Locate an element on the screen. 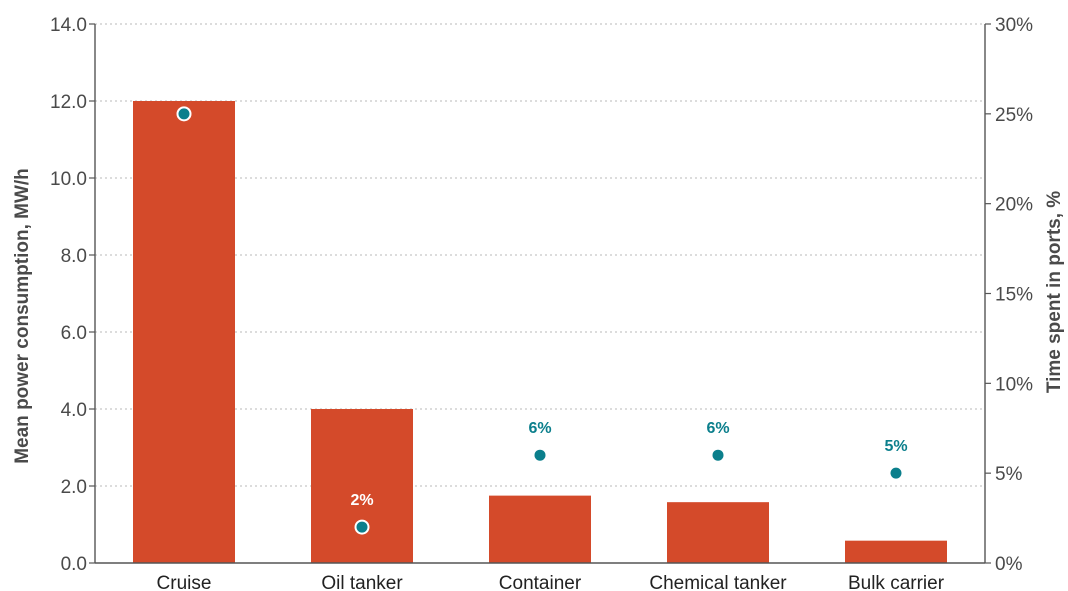 This screenshot has height=591, width=1068. category-label: Oil tanker is located at coordinates (362, 582).